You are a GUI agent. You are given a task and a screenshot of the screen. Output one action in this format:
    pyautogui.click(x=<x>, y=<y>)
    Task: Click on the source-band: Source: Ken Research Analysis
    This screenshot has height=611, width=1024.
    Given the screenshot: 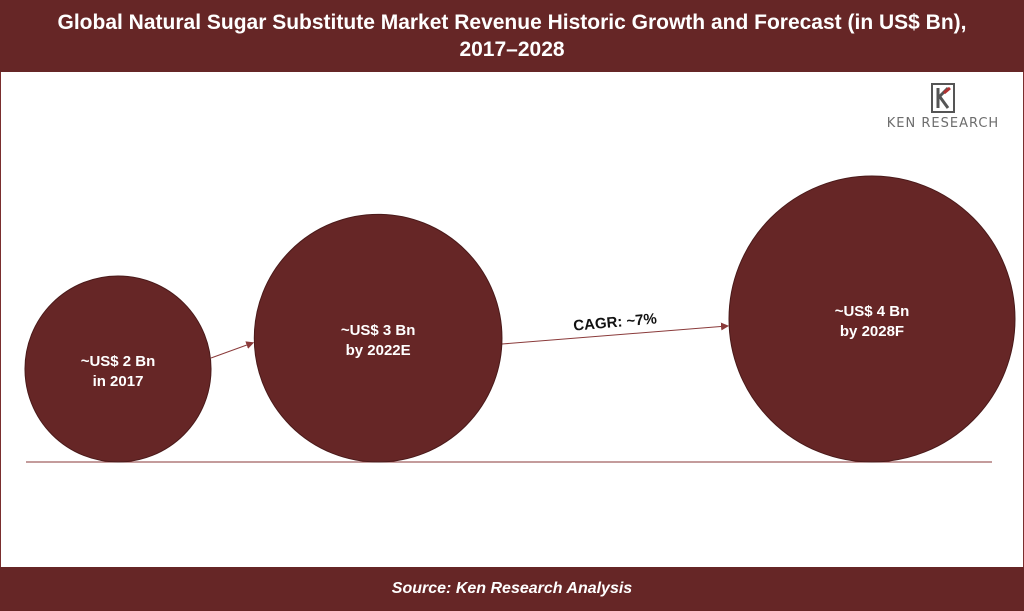 What is the action you would take?
    pyautogui.click(x=512, y=589)
    